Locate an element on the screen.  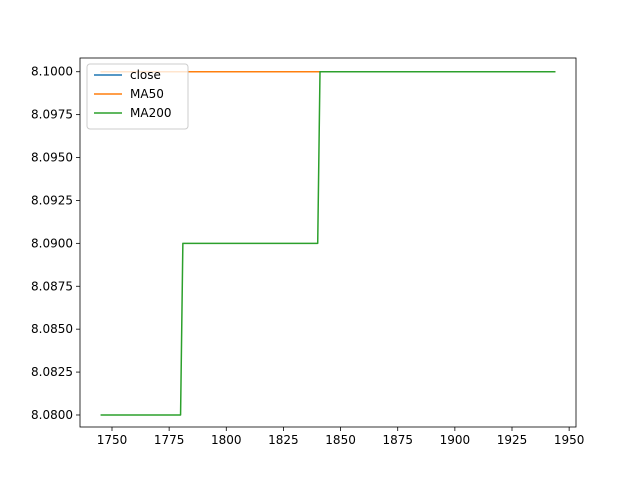
x-tick-label: 1950 is located at coordinates (569, 440).